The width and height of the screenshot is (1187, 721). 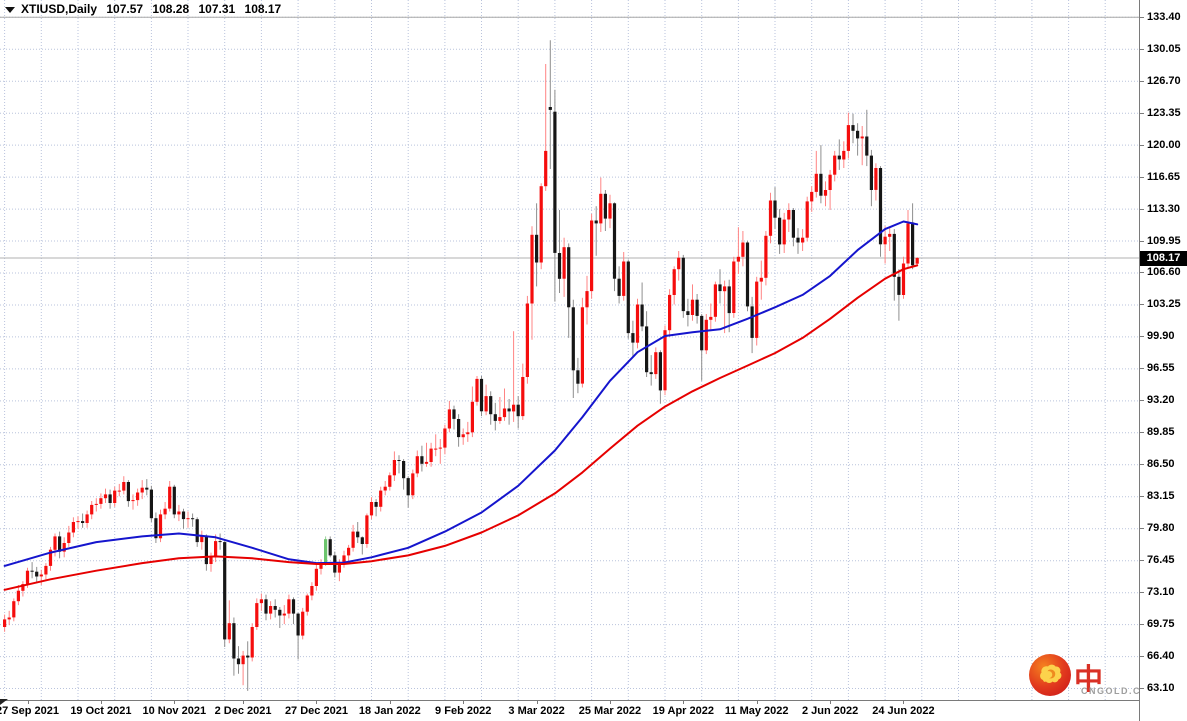 What do you see at coordinates (1161, 560) in the screenshot?
I see `price-tick-label: 76.45` at bounding box center [1161, 560].